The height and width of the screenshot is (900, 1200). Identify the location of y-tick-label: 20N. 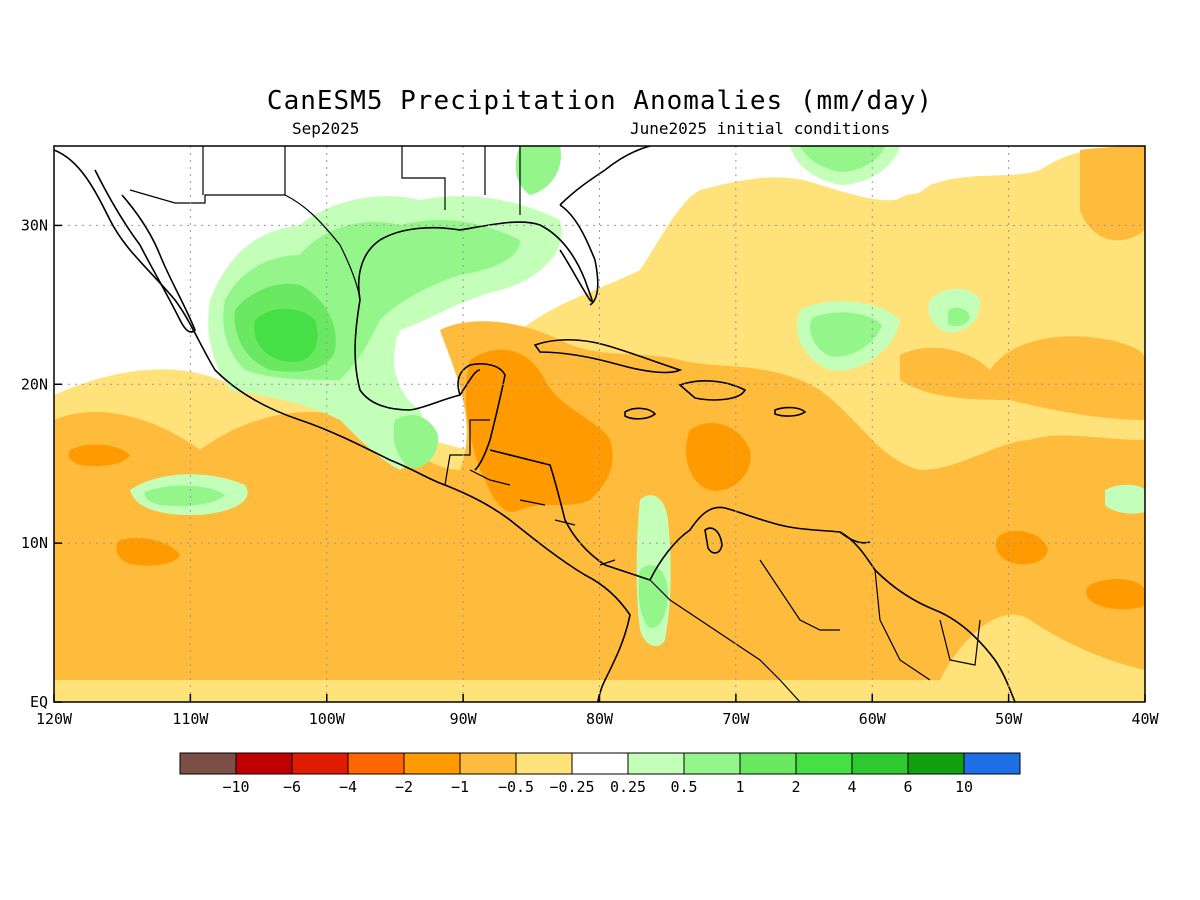
(34, 384).